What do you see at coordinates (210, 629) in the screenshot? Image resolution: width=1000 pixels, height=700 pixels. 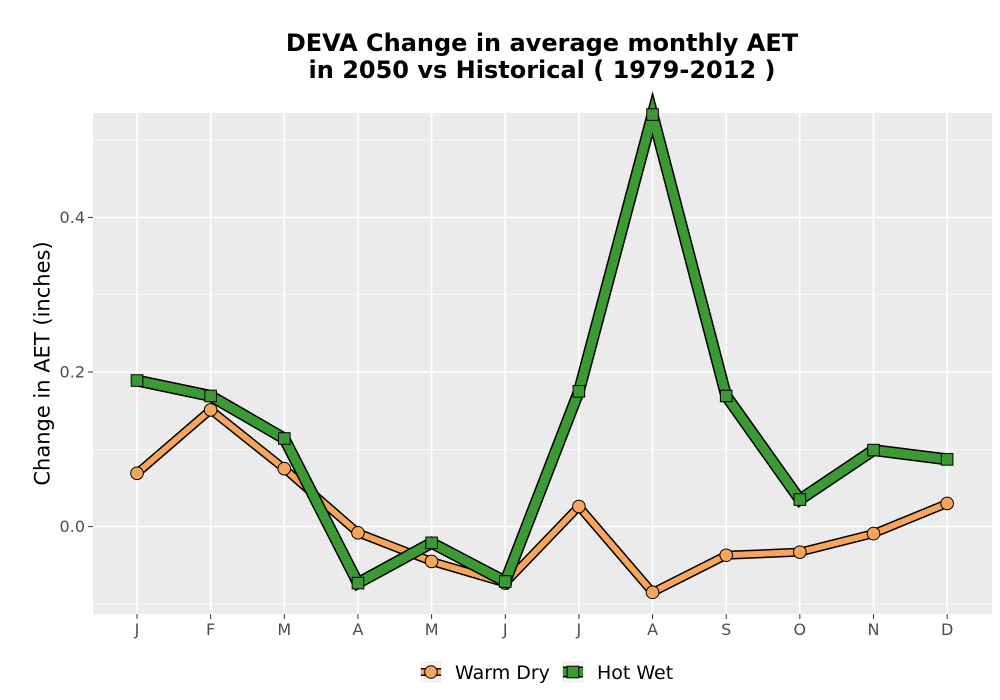 I see `x-tick-label: F` at bounding box center [210, 629].